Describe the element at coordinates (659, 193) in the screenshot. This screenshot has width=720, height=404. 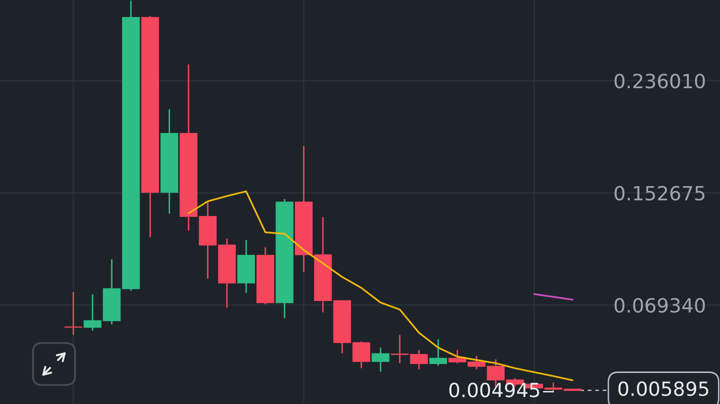
I see `y-tick-label: 0.152675` at that location.